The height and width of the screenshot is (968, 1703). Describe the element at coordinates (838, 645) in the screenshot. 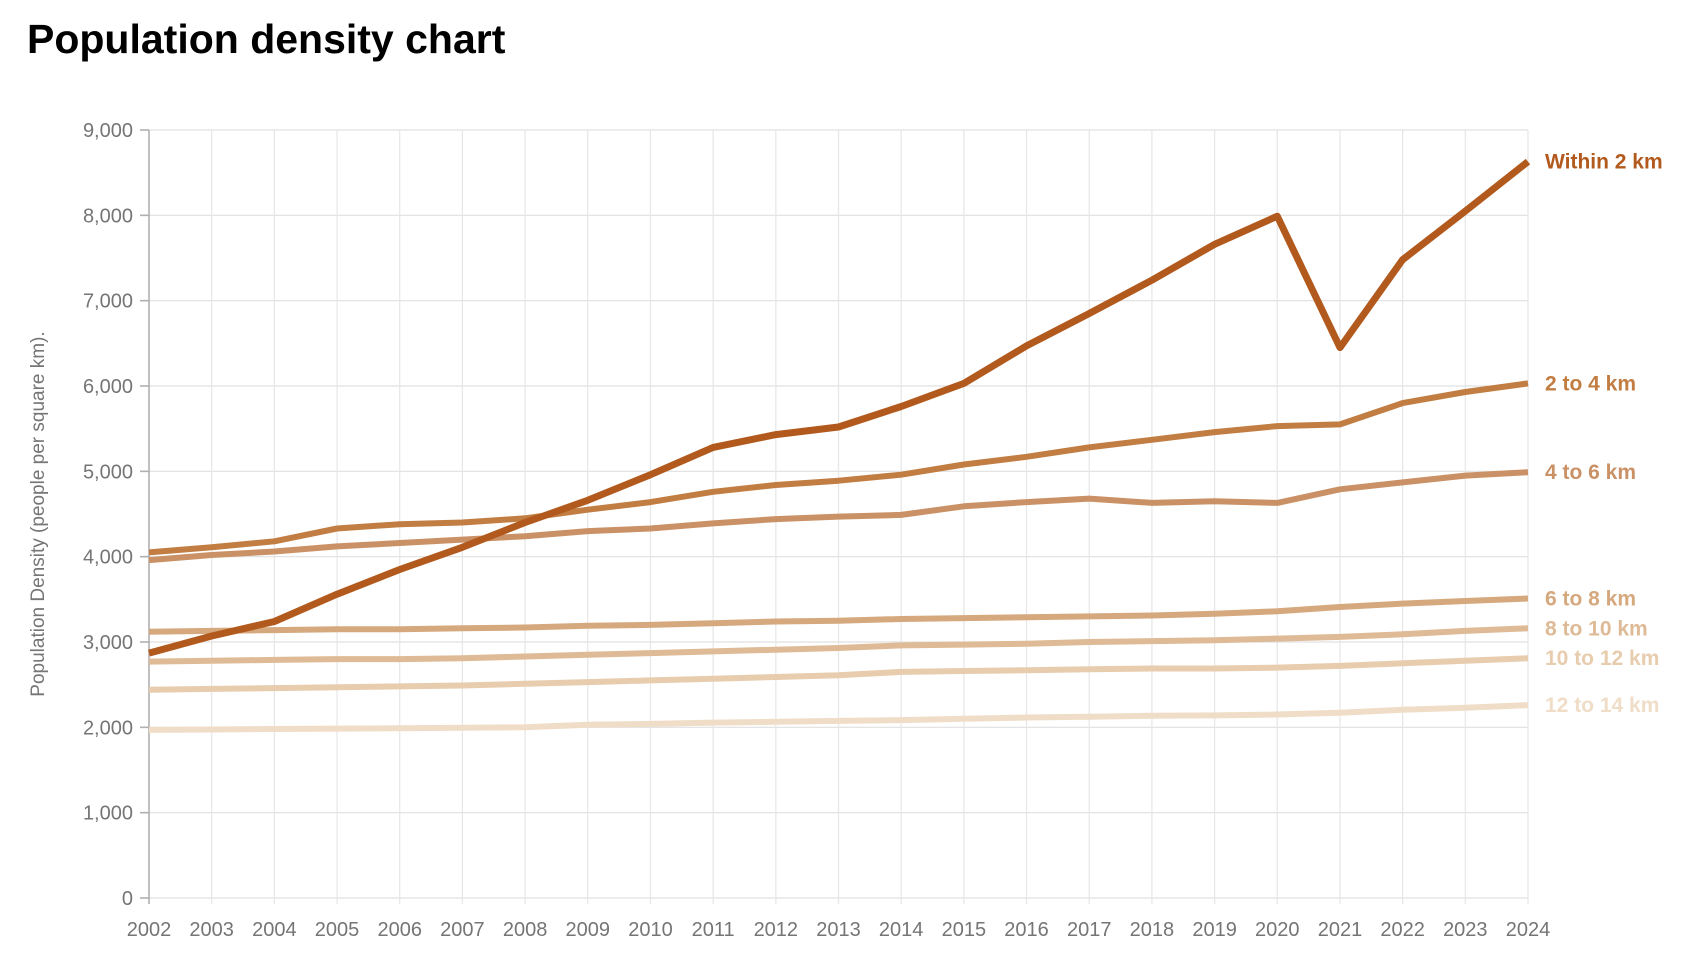

I see `series-line-8-to-10-km` at that location.